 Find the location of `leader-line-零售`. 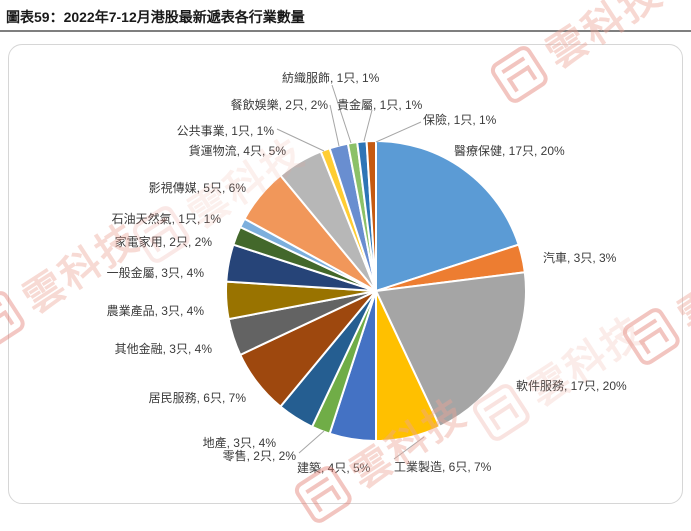

leader-line-零售 is located at coordinates (311, 442).